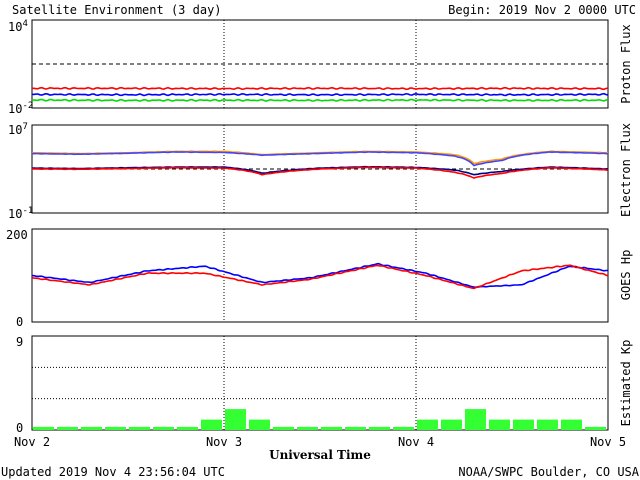 Image resolution: width=640 pixels, height=480 pixels. Describe the element at coordinates (18, 26) in the screenshot. I see `proton-ytick-top: 104` at that location.